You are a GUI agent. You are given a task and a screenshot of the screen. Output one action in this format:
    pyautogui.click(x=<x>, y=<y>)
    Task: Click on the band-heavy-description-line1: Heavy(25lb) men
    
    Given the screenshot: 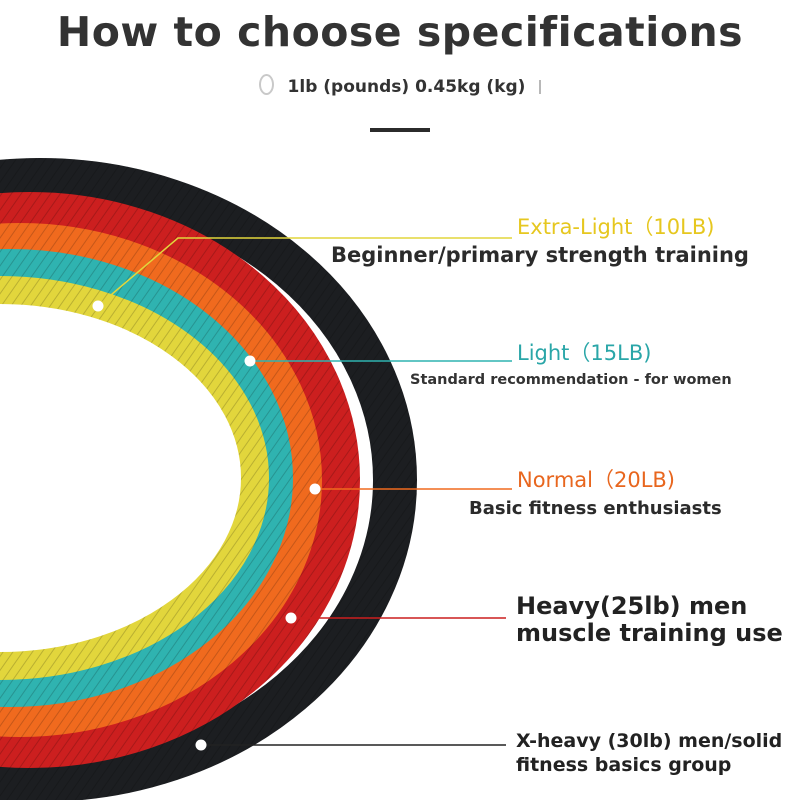 What is the action you would take?
    pyautogui.click(x=632, y=606)
    